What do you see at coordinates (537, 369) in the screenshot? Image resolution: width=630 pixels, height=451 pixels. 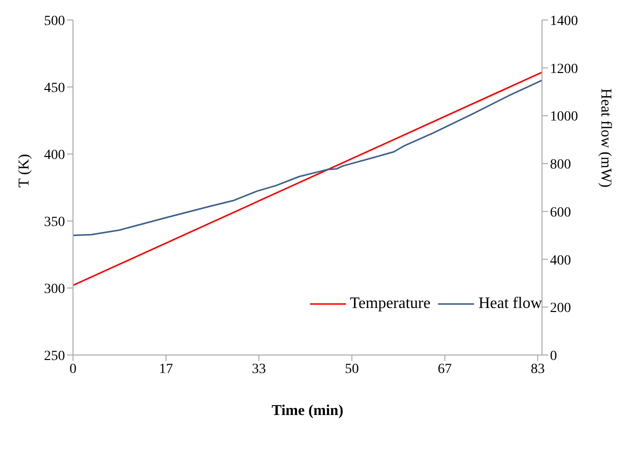 I see `x-tick-label: 83` at bounding box center [537, 369].